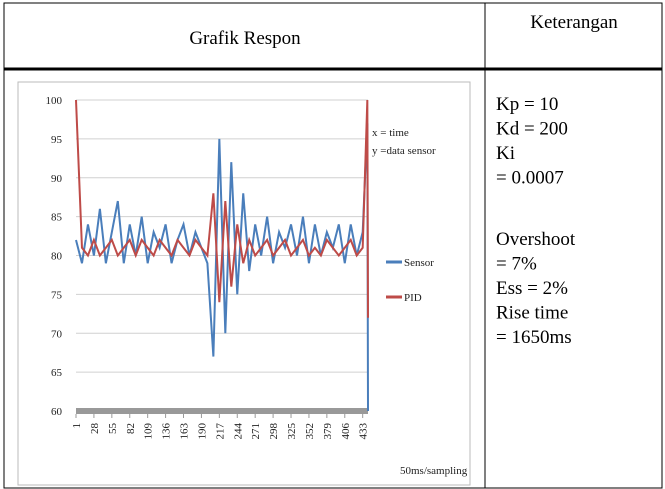 Image resolution: width=665 pixels, height=489 pixels. What do you see at coordinates (534, 337) in the screenshot?
I see `note-line: = 1650ms` at bounding box center [534, 337].